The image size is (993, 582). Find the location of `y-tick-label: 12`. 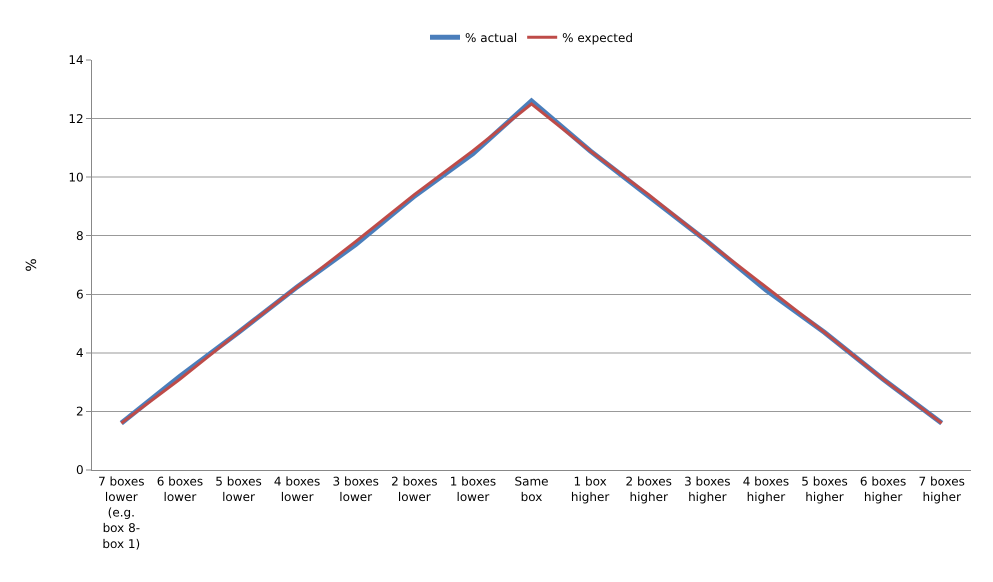

y-tick-label: 12 is located at coordinates (76, 119).